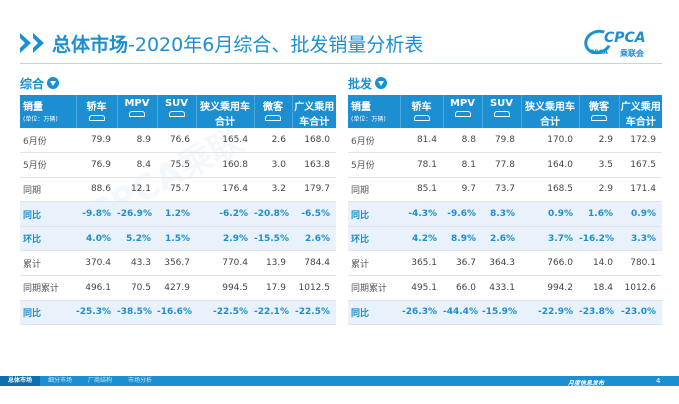  I want to click on table-cell: 2.6%, so click(501, 239).